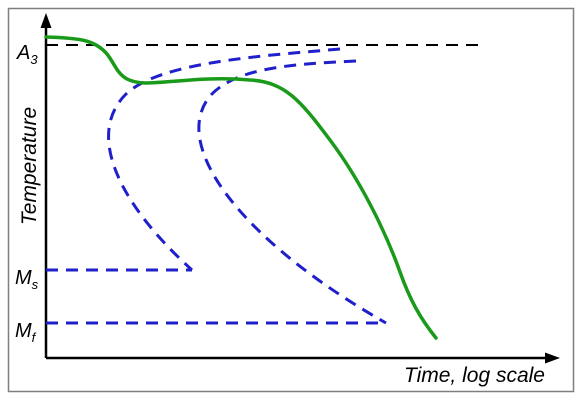 The height and width of the screenshot is (403, 580). What do you see at coordinates (26, 332) in the screenshot?
I see `mf-label: Mf` at bounding box center [26, 332].